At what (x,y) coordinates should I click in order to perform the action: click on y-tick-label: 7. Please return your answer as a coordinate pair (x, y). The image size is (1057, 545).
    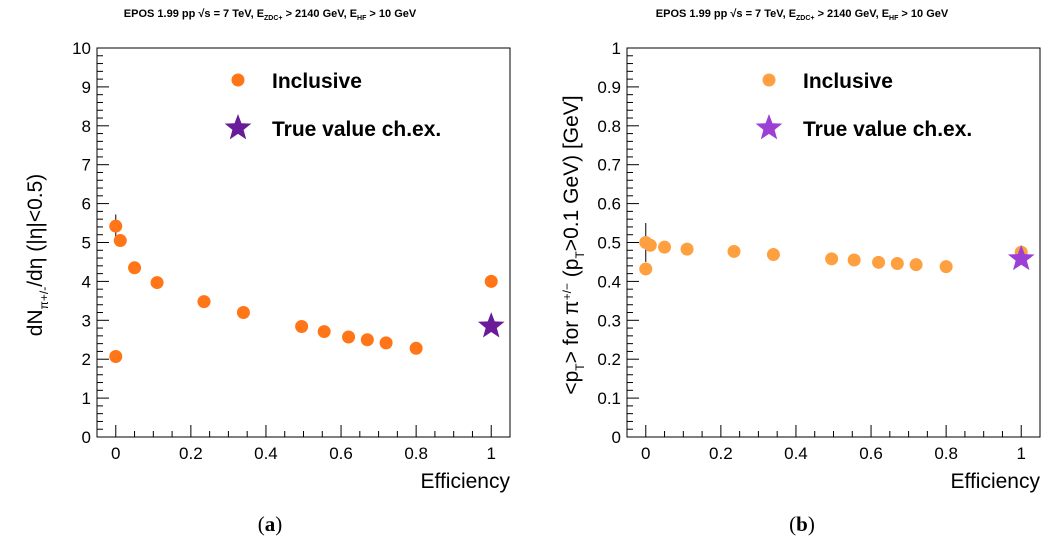
    Looking at the image, I should click on (86, 165).